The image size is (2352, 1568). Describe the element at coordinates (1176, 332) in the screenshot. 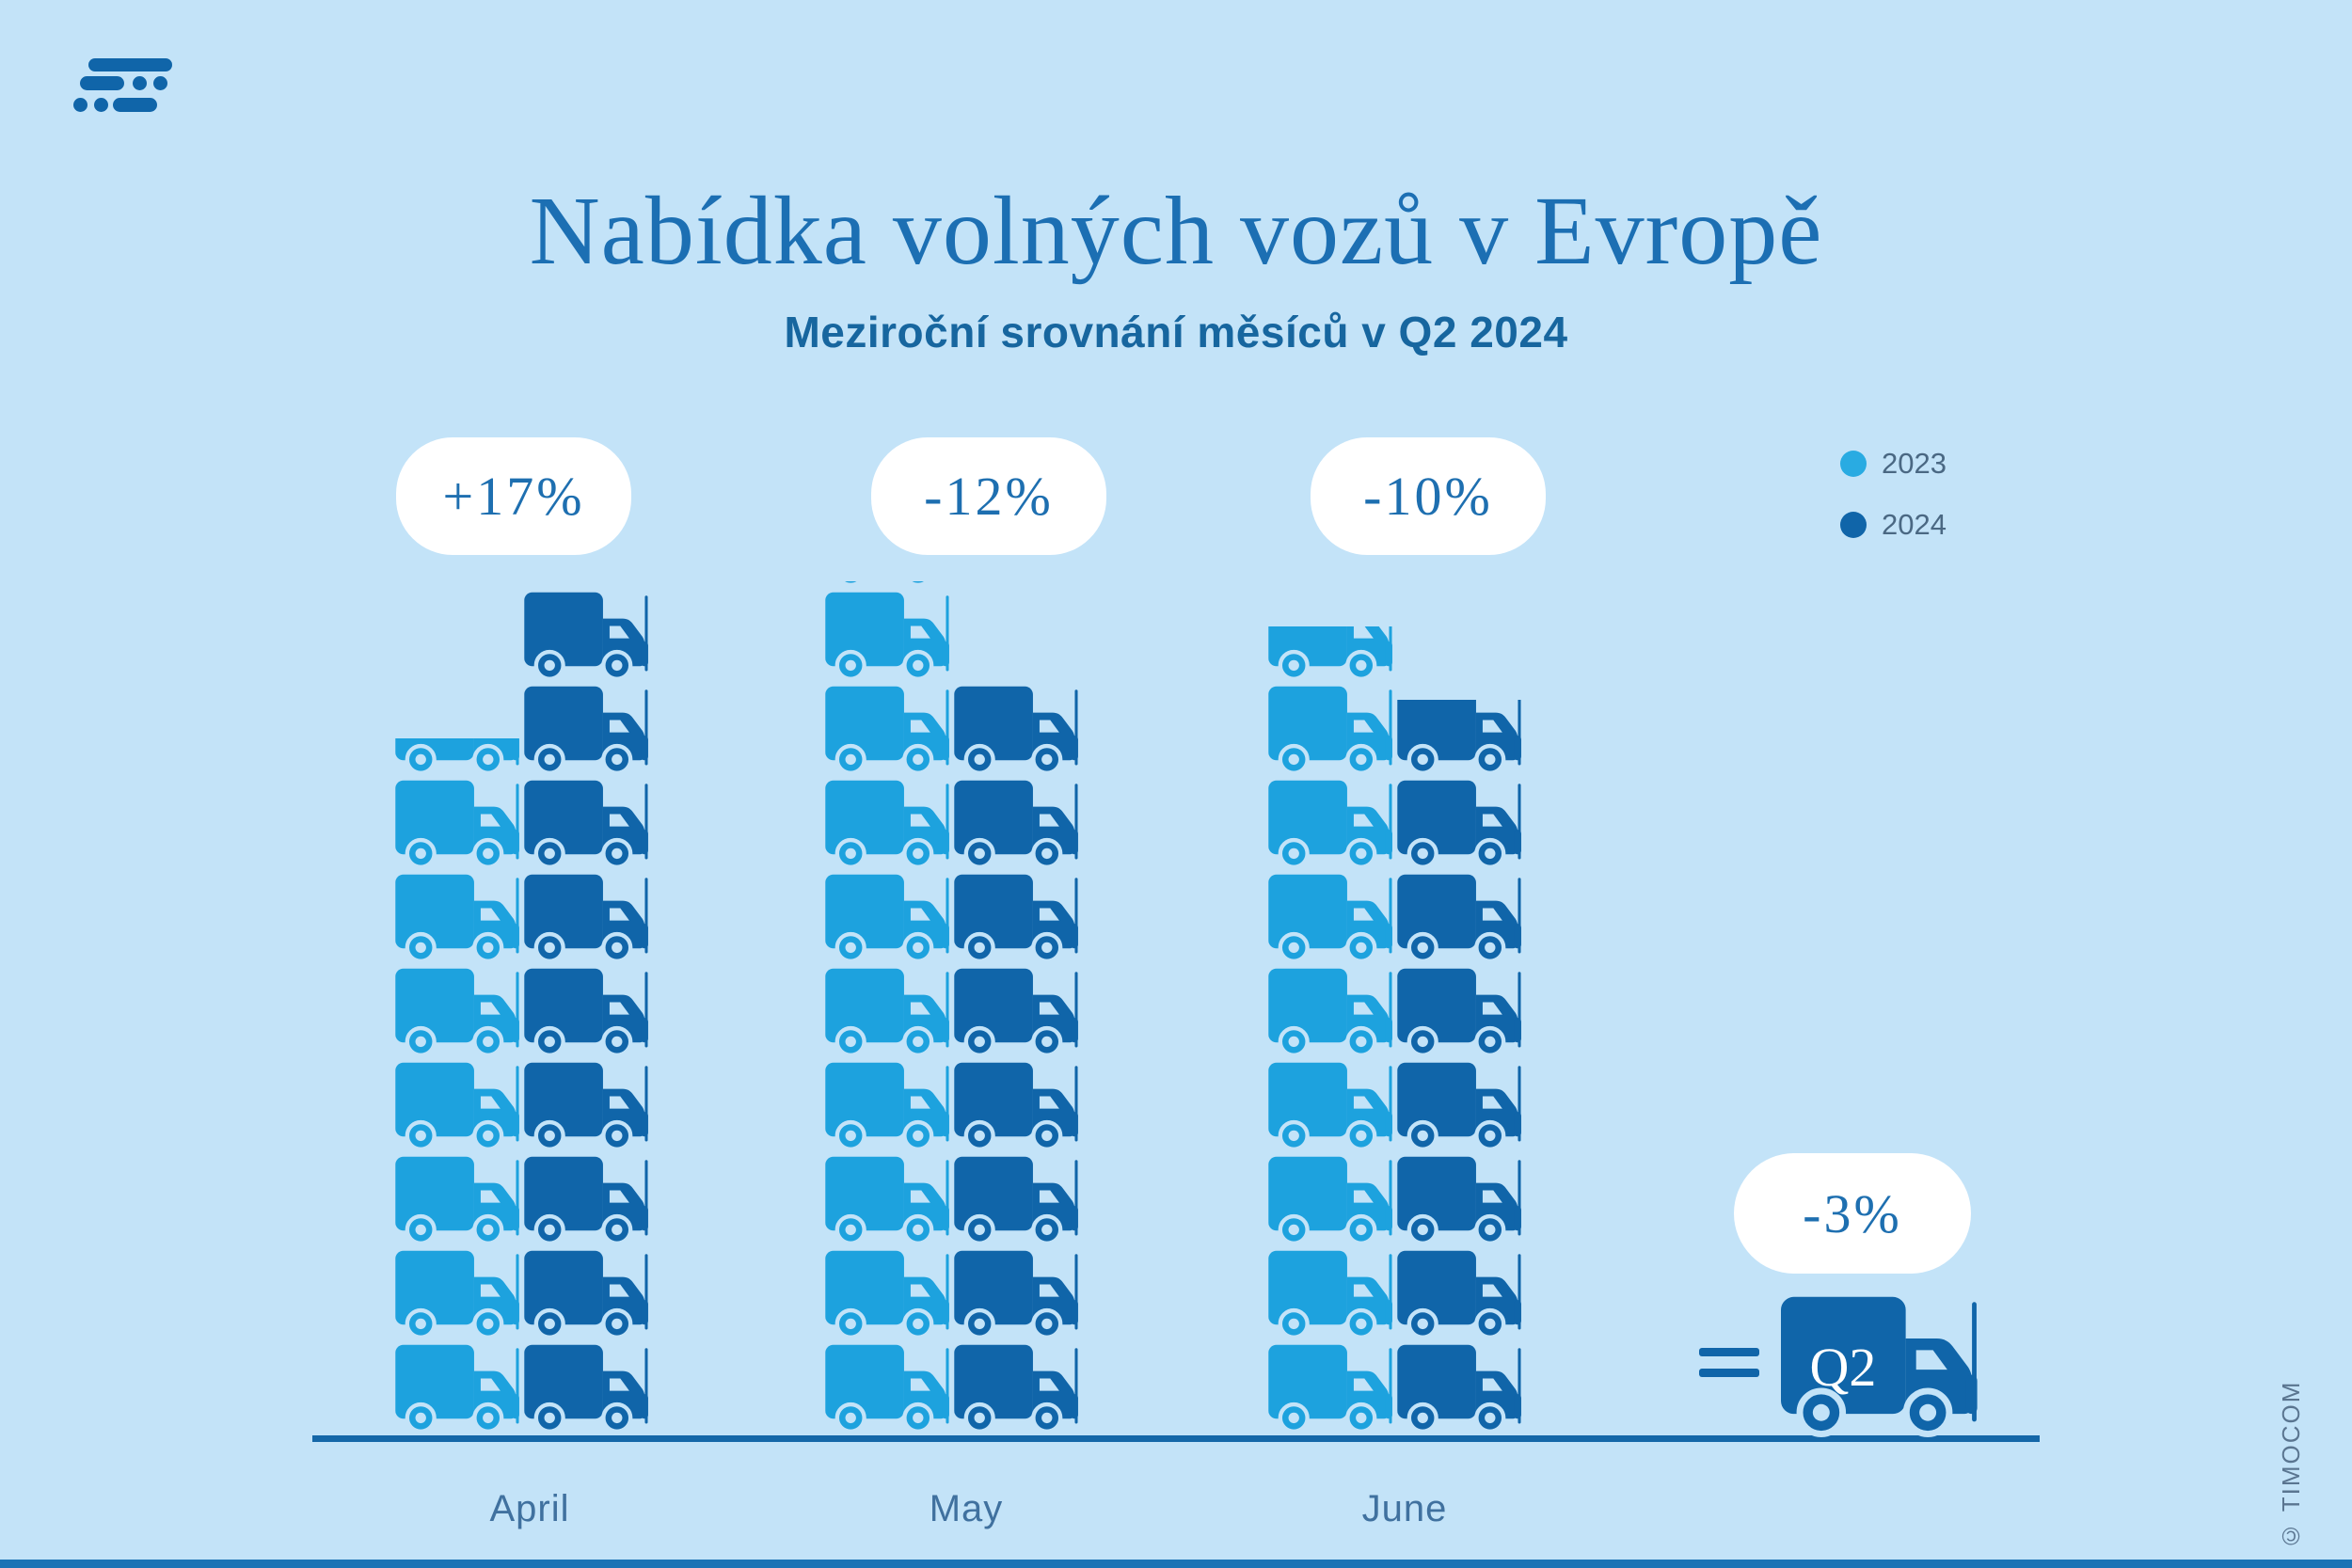

I see `page-subtitle: Meziroční srovnání měsíců v Q2 2024` at that location.